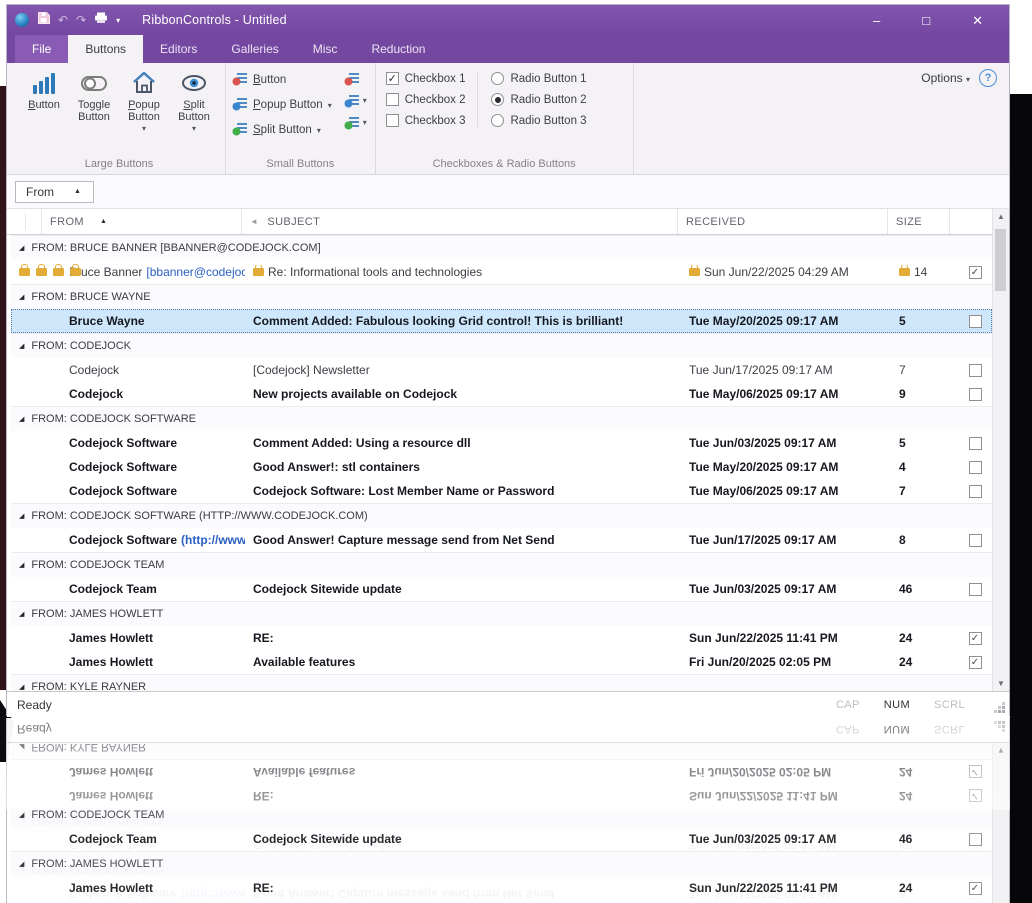 Image resolution: width=1032 pixels, height=903 pixels. I want to click on column-header-size: SIZE, so click(918, 221).